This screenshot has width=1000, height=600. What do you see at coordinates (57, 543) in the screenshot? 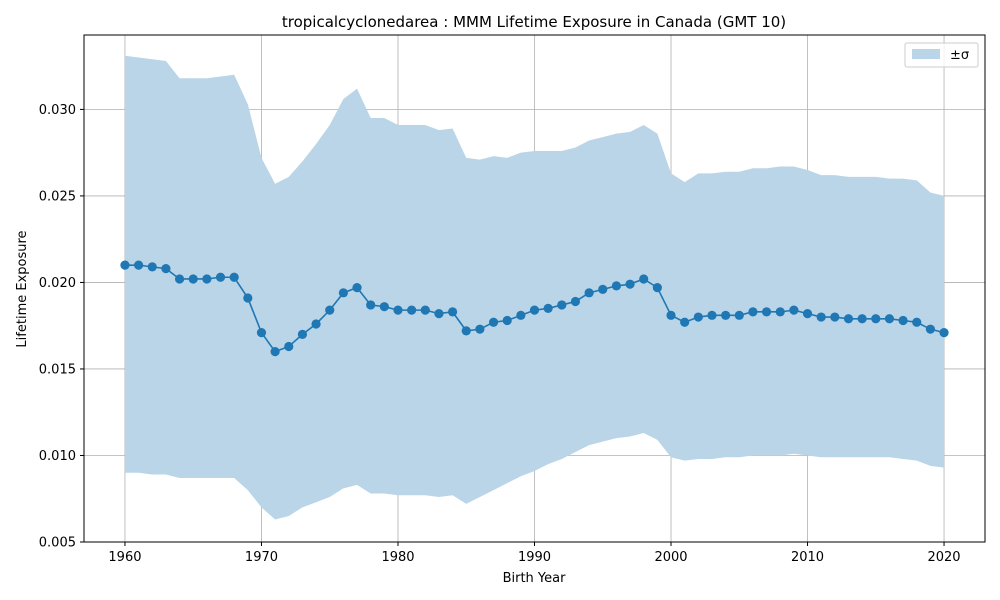
I see `y-tick-label: 0.005` at bounding box center [57, 543].